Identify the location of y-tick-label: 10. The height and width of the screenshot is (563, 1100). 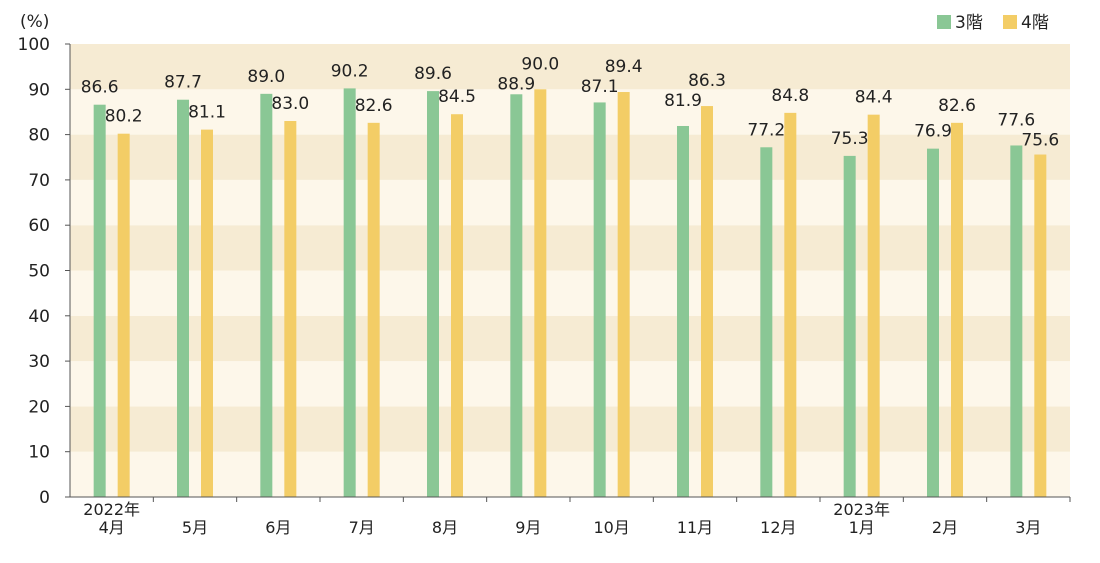
(39, 453).